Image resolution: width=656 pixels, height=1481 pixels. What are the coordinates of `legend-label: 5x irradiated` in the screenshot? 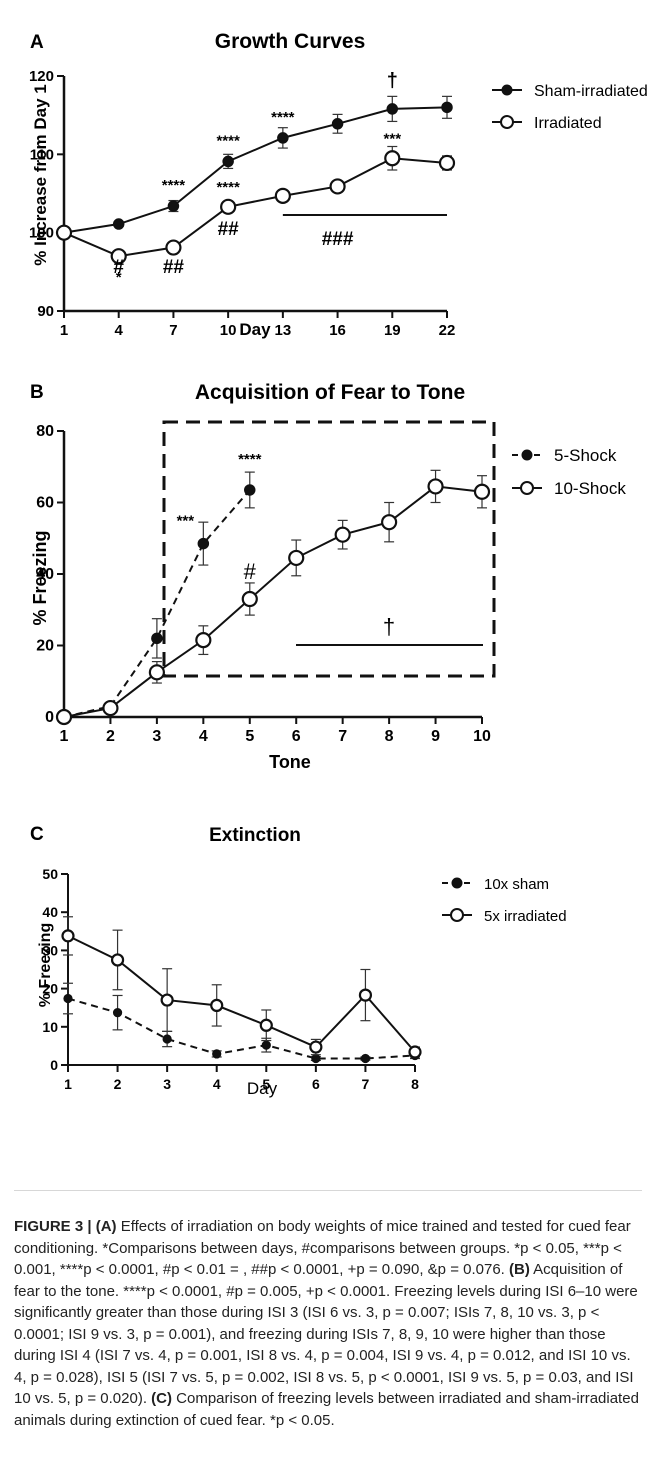 It's located at (525, 916).